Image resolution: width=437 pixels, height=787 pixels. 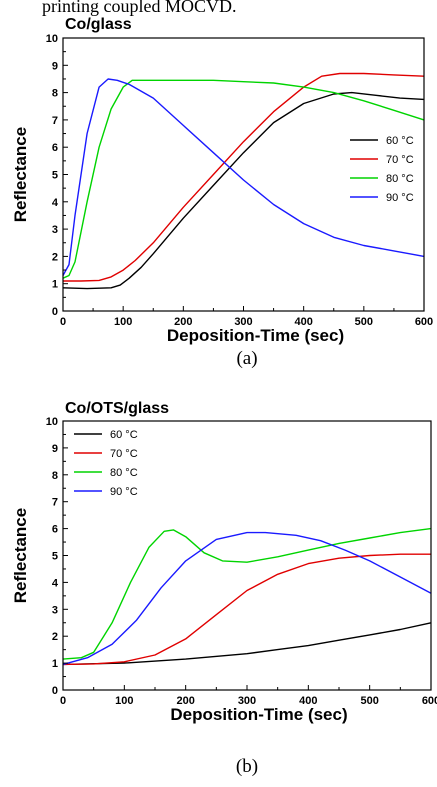 What do you see at coordinates (400, 179) in the screenshot?
I see `chart-1-legend-label-3: 80 °C` at bounding box center [400, 179].